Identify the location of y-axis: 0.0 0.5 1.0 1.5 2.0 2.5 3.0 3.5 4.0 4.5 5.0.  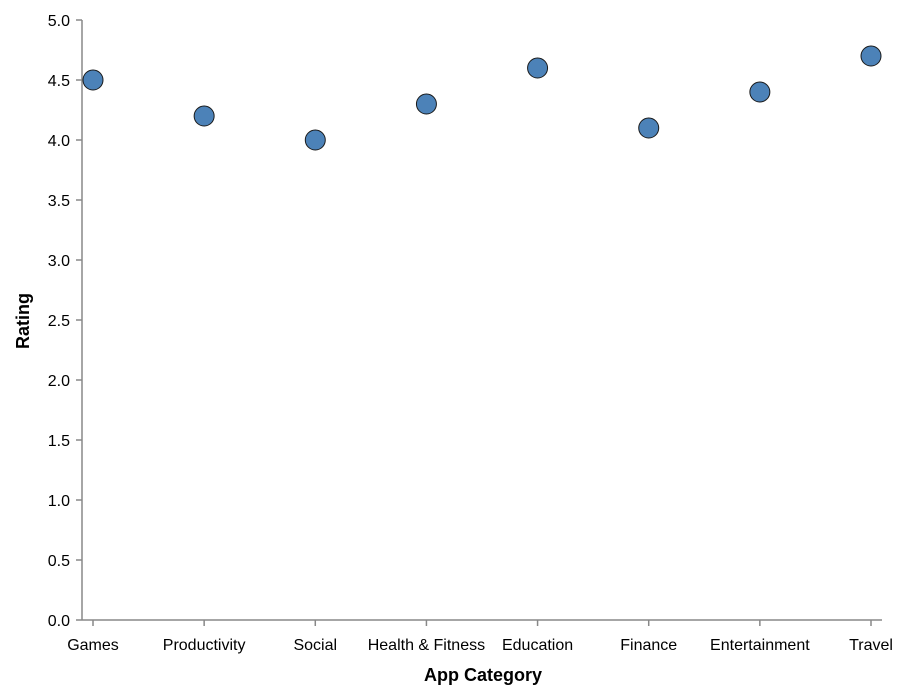
(65, 321).